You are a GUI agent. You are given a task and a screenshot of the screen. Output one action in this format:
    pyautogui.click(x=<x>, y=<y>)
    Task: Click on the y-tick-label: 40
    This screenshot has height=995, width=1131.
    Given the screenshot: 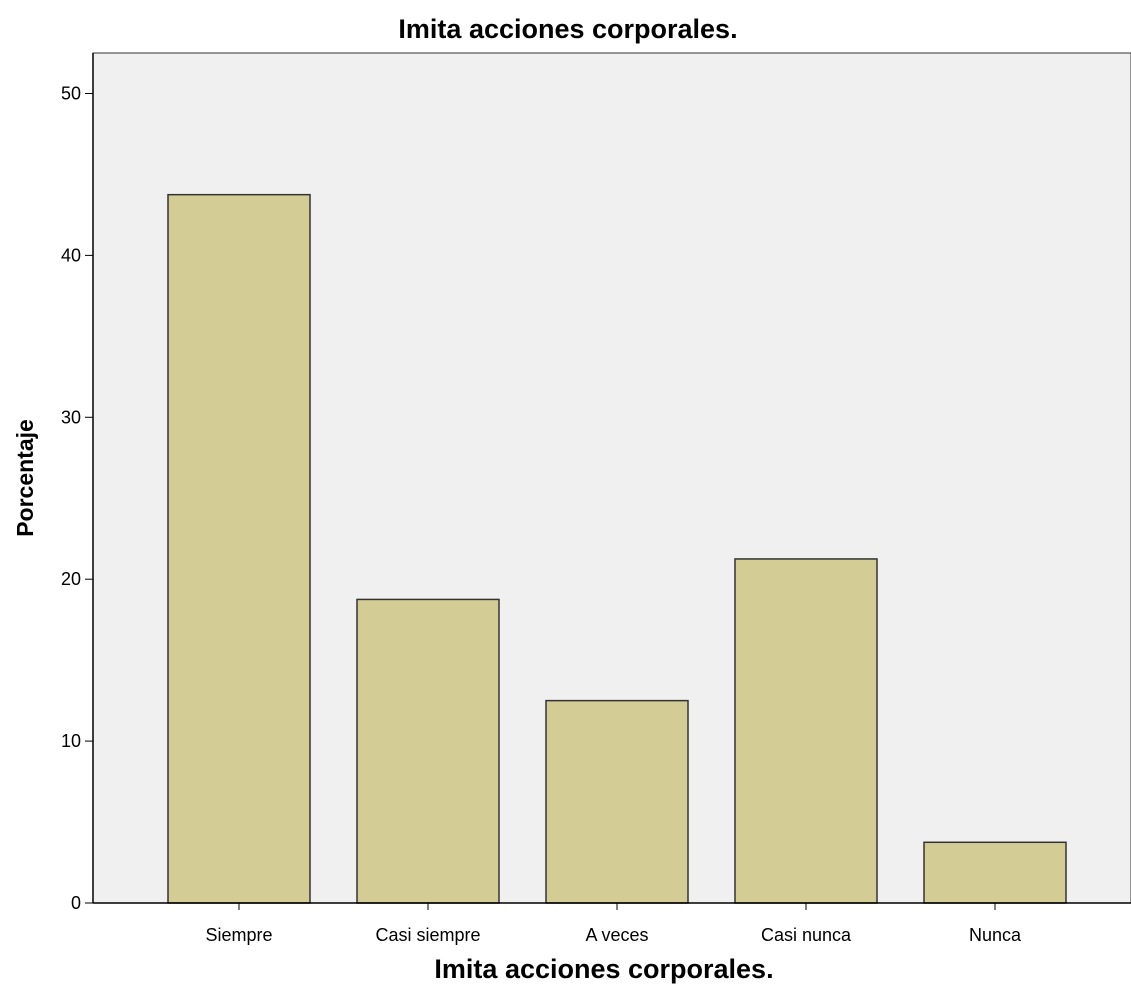 What is the action you would take?
    pyautogui.click(x=71, y=255)
    